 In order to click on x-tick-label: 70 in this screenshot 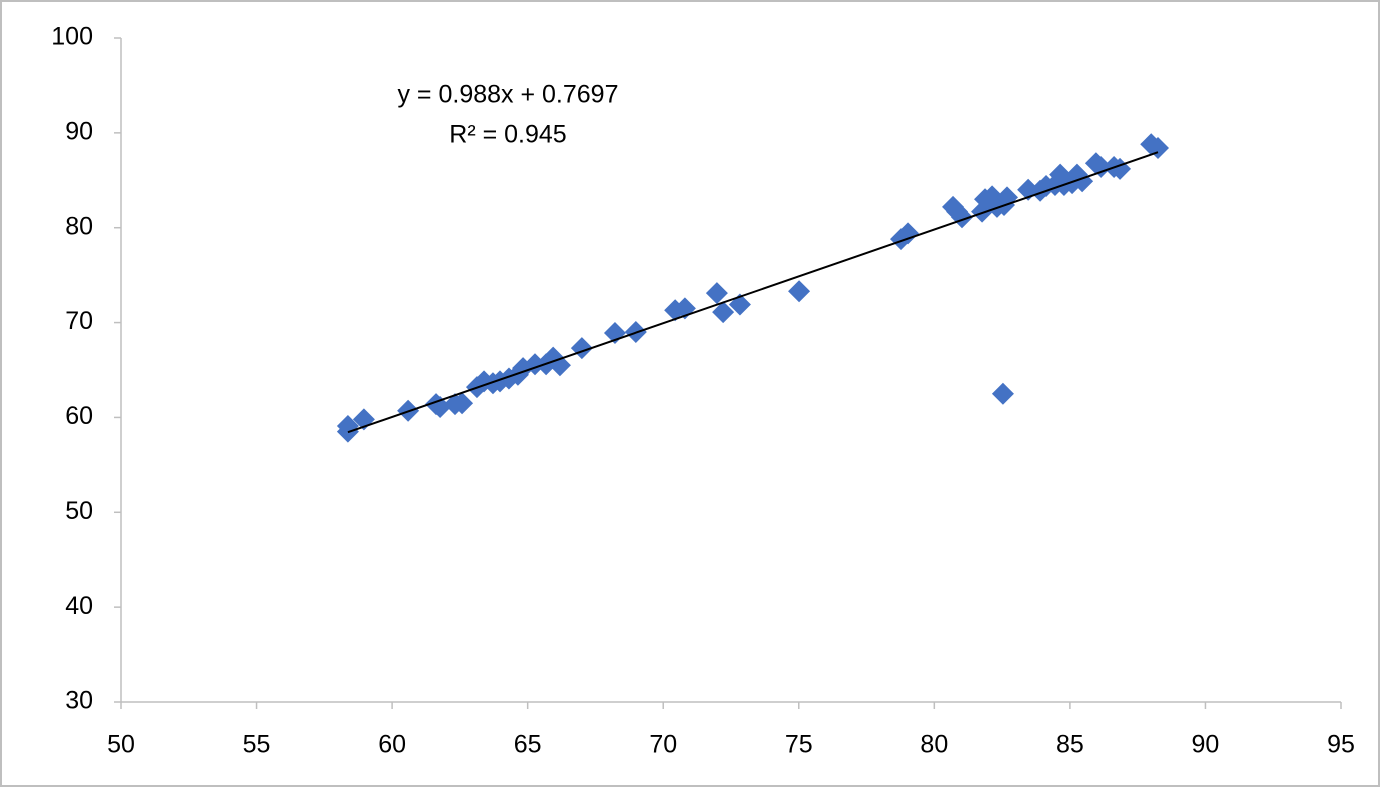, I will do `click(663, 745)`.